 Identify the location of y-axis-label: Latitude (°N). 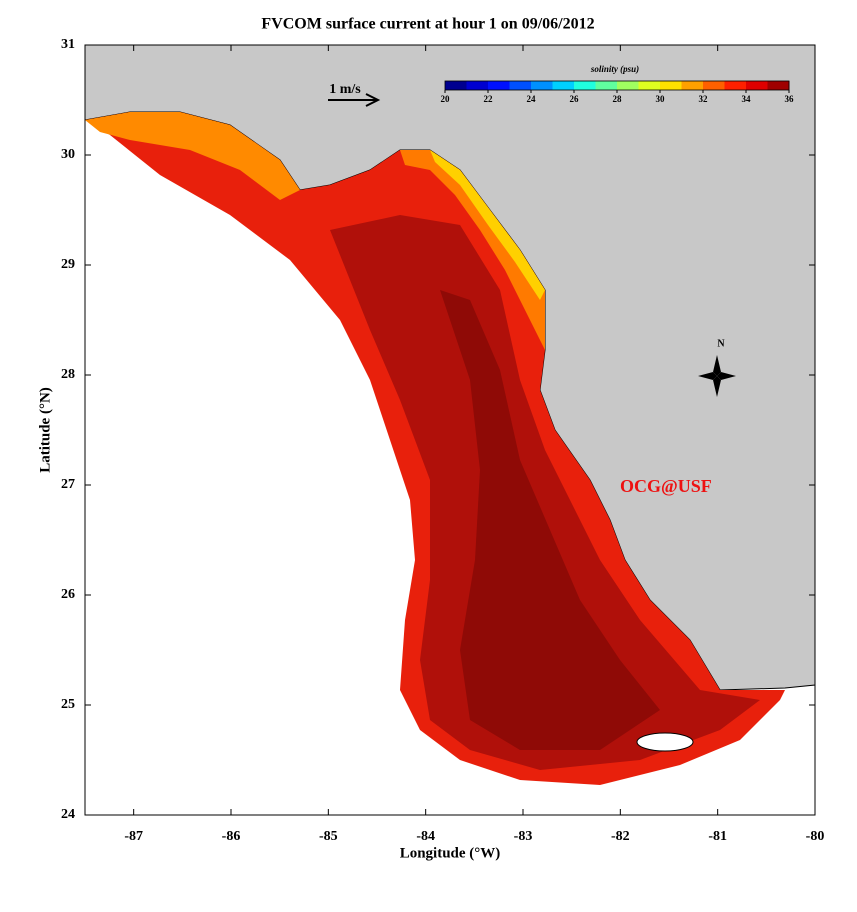
(45, 430).